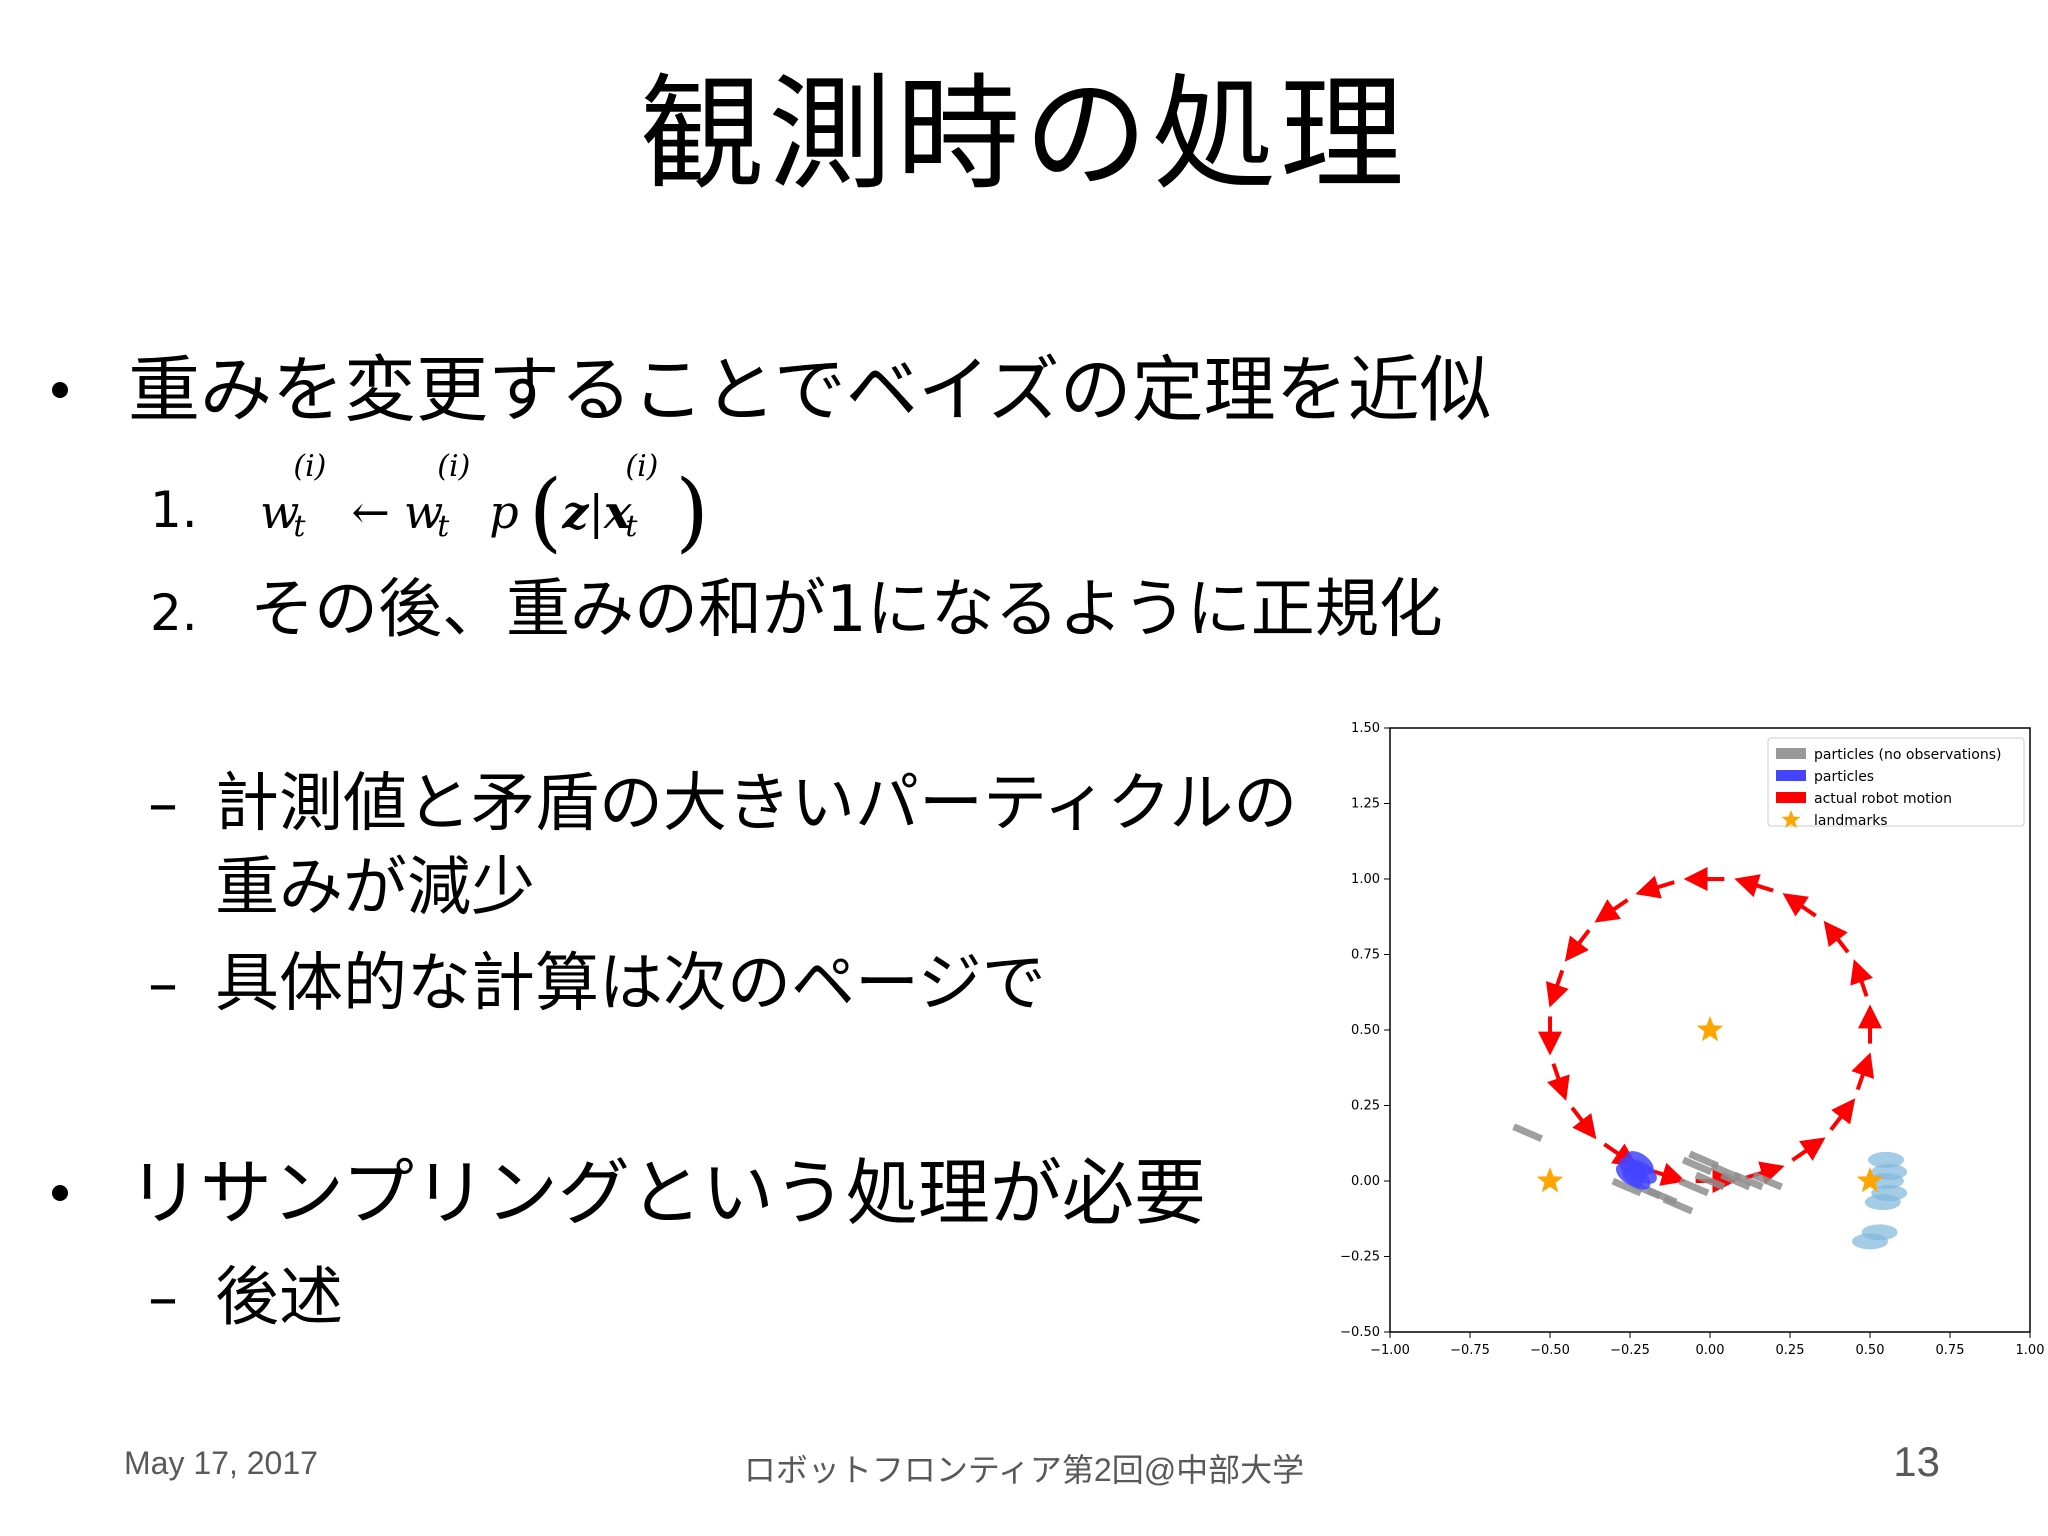 This screenshot has height=1536, width=2048. I want to click on dash-1: –, so click(163, 804).